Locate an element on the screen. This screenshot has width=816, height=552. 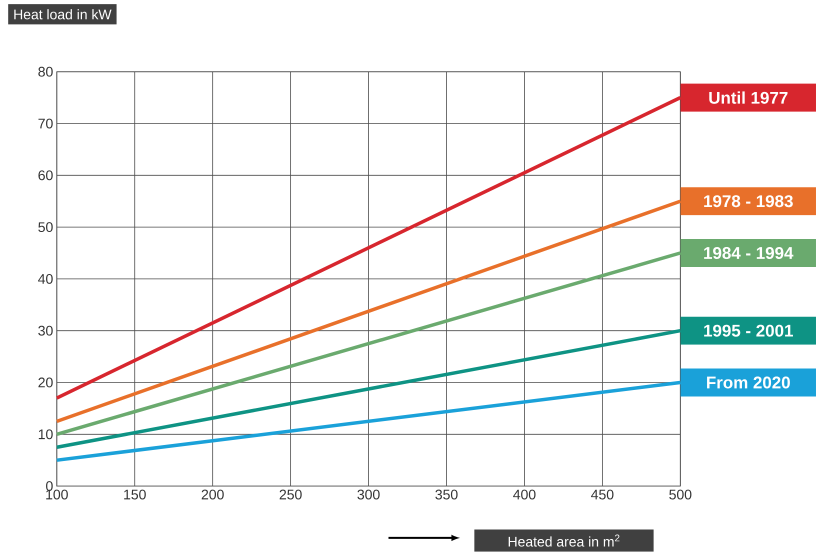
y-tick-label: 80 is located at coordinates (45, 71).